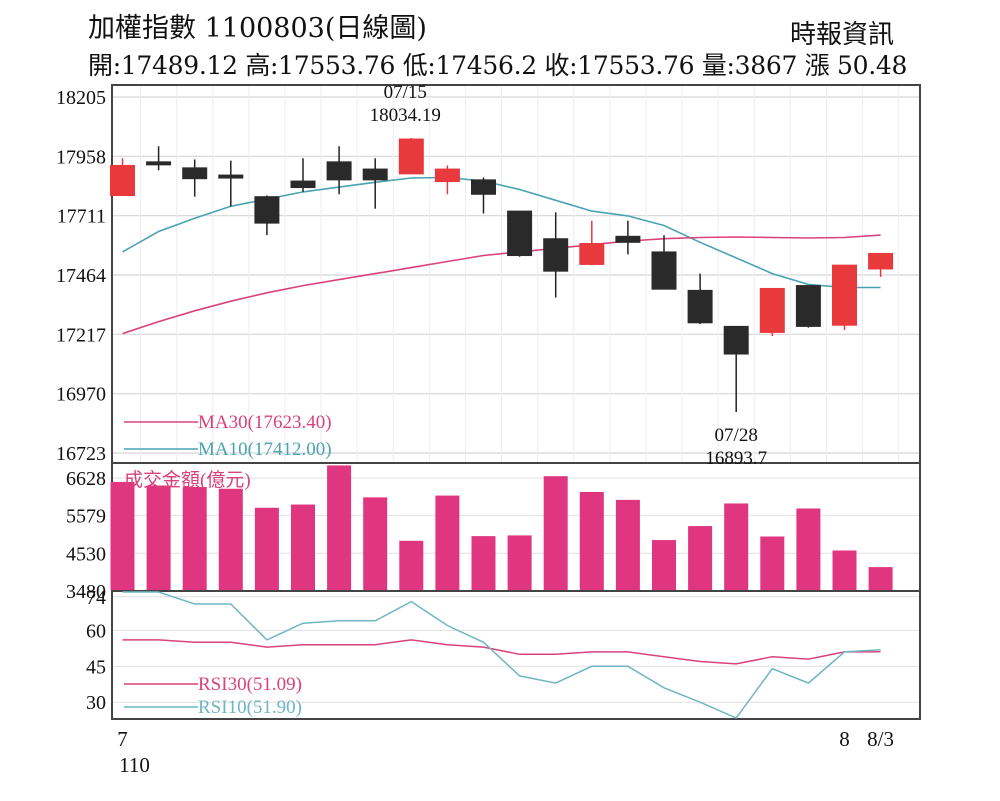 The width and height of the screenshot is (1000, 801). I want to click on rsi-lines, so click(501, 655).